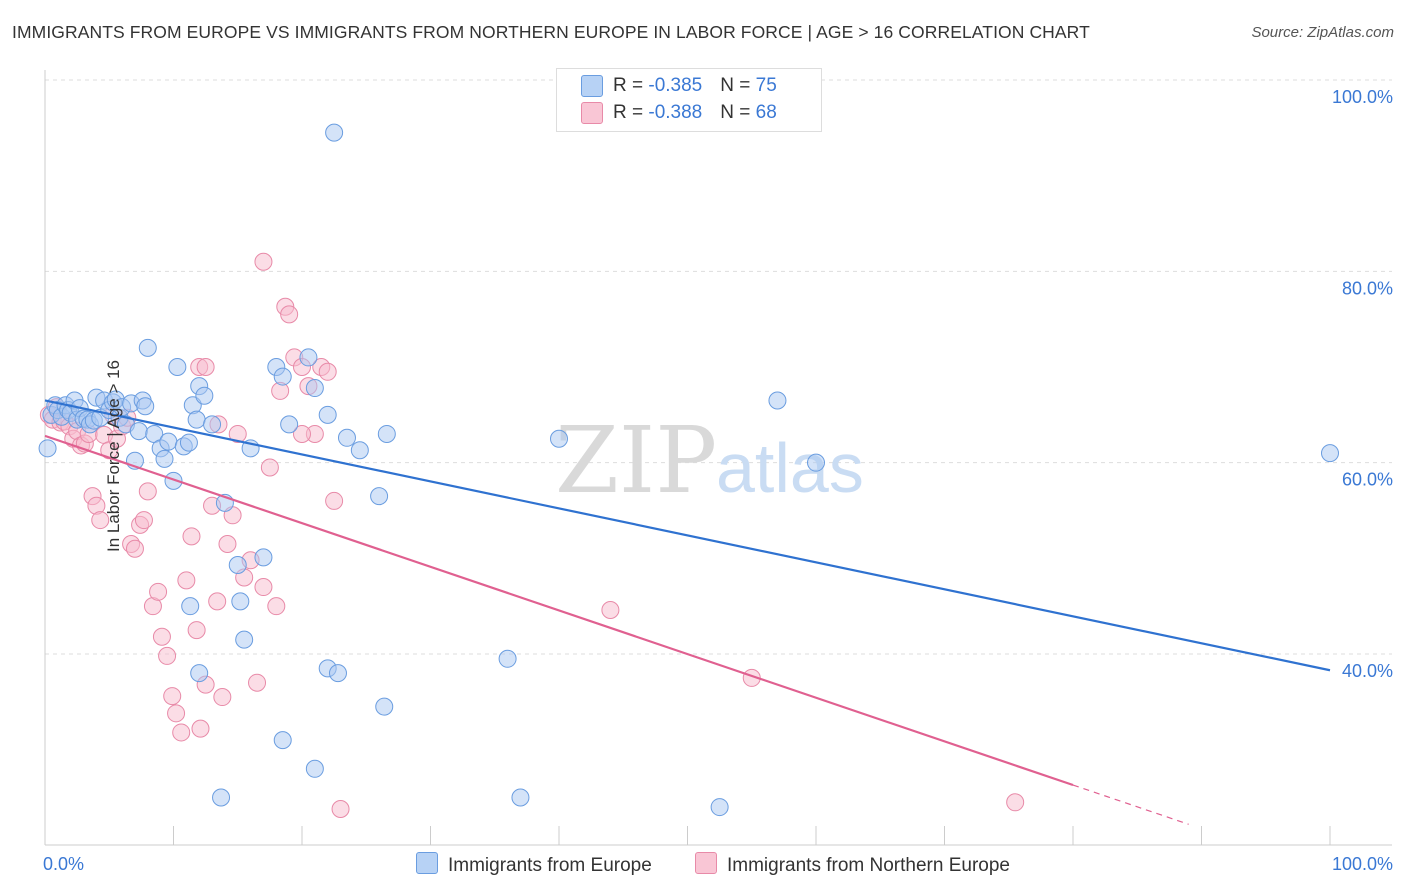 This screenshot has height=892, width=1406. Describe the element at coordinates (675, 86) in the screenshot. I see `legend-r-value-blue: -0.385` at that location.